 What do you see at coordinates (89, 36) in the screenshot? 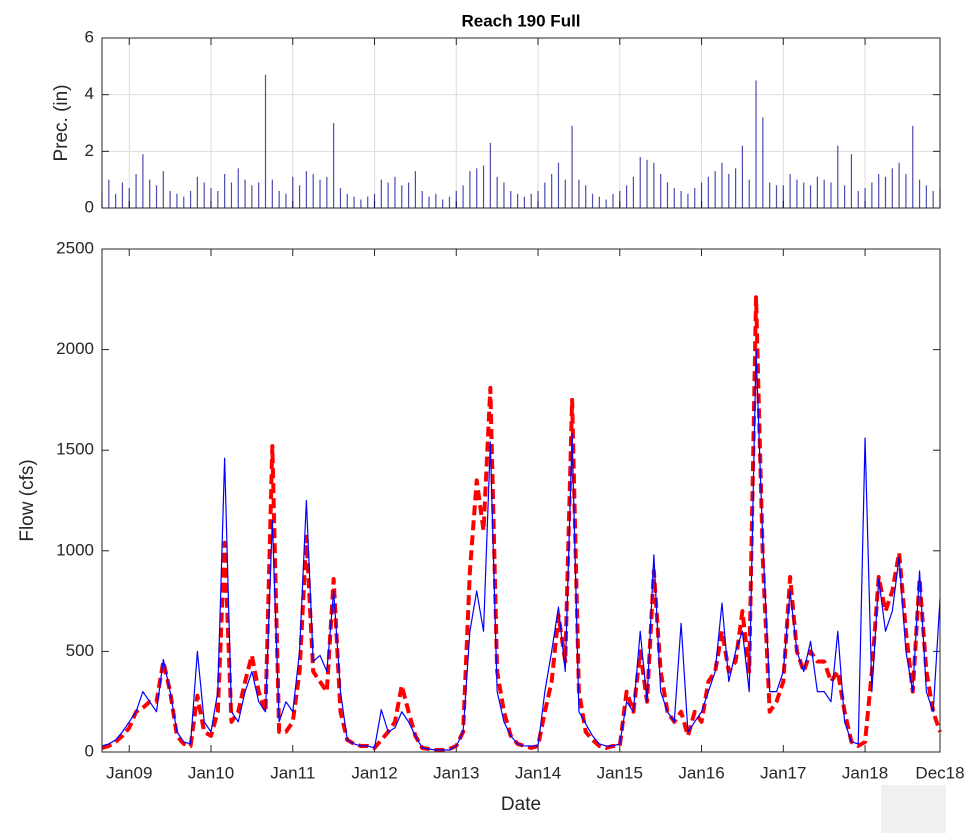
I see `y-tick-label: 6` at bounding box center [89, 36].